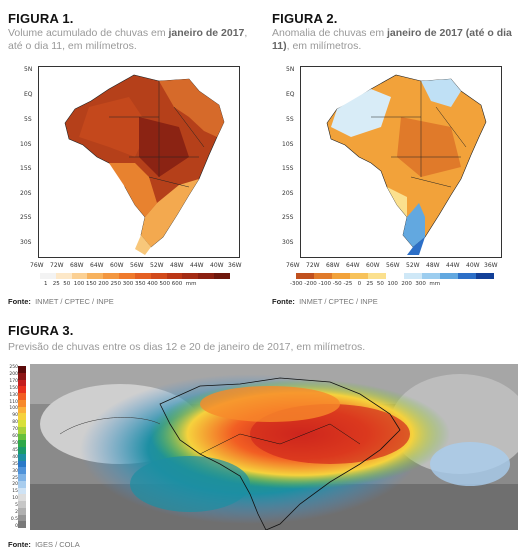 The height and width of the screenshot is (556, 526). Describe the element at coordinates (217, 265) in the screenshot. I see `fig1-lon-40w: 40W` at that location.